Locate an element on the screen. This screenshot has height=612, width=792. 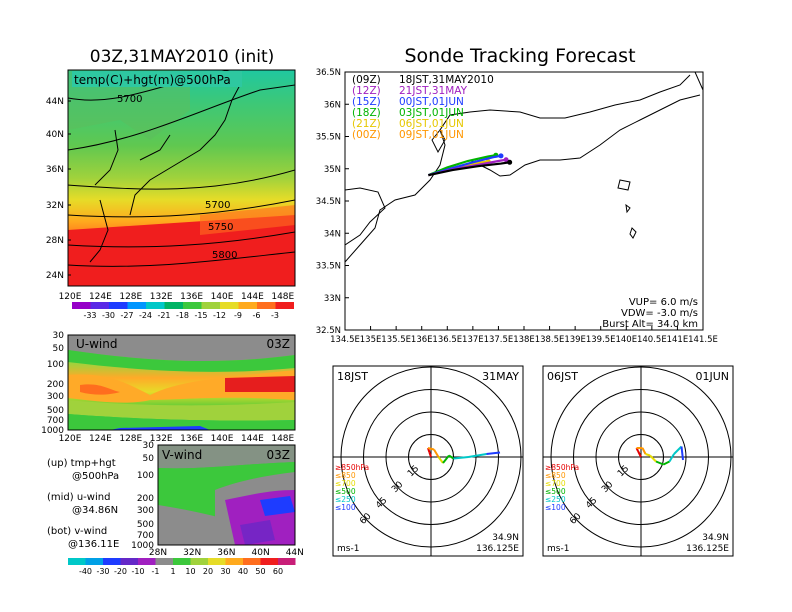
pressure-tick-label: 50 is located at coordinates (149, 459).